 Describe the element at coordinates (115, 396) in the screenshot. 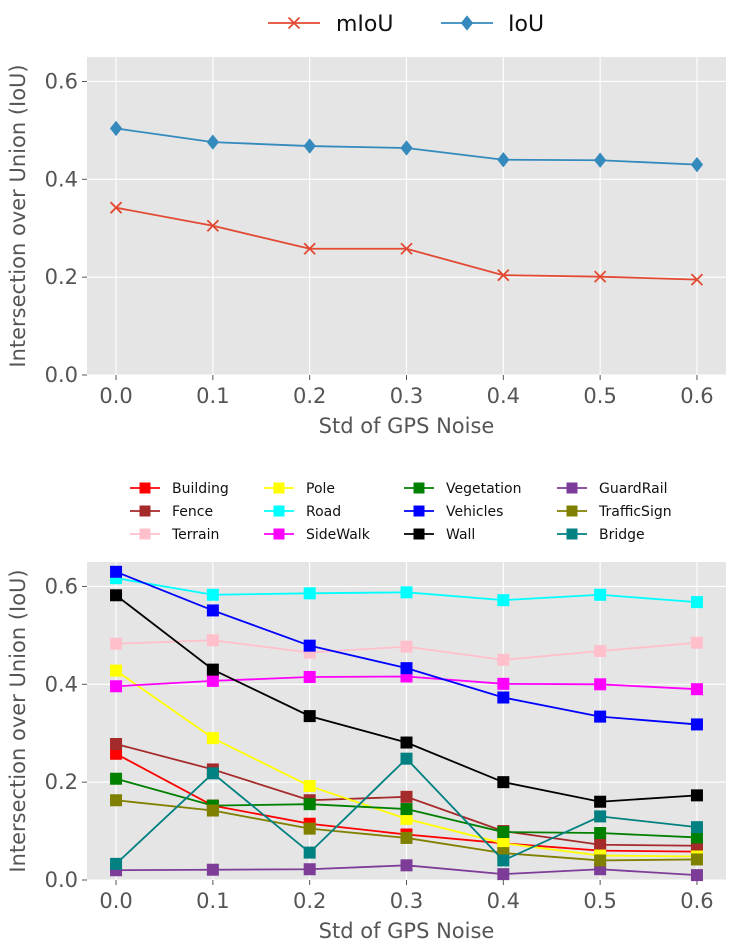

I see `chart1-x-tick-label: 0.0` at that location.